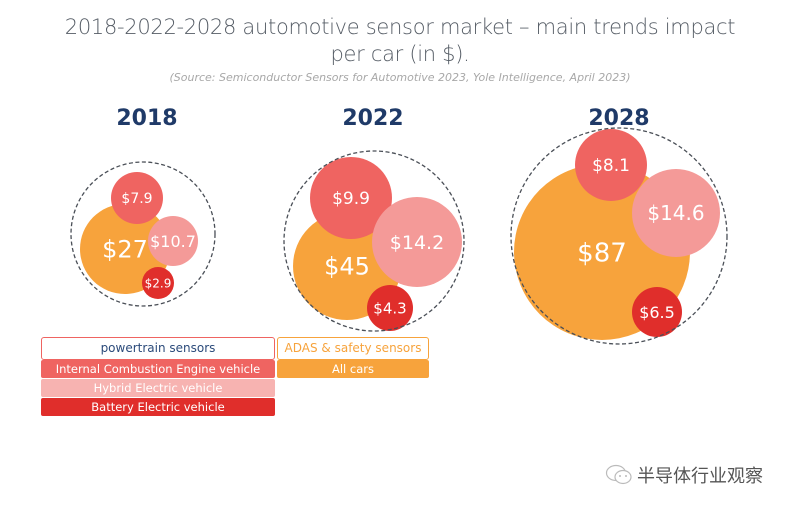 Image resolution: width=800 pixels, height=511 pixels. Describe the element at coordinates (353, 369) in the screenshot. I see `legend-item-all-cars: All cars` at that location.